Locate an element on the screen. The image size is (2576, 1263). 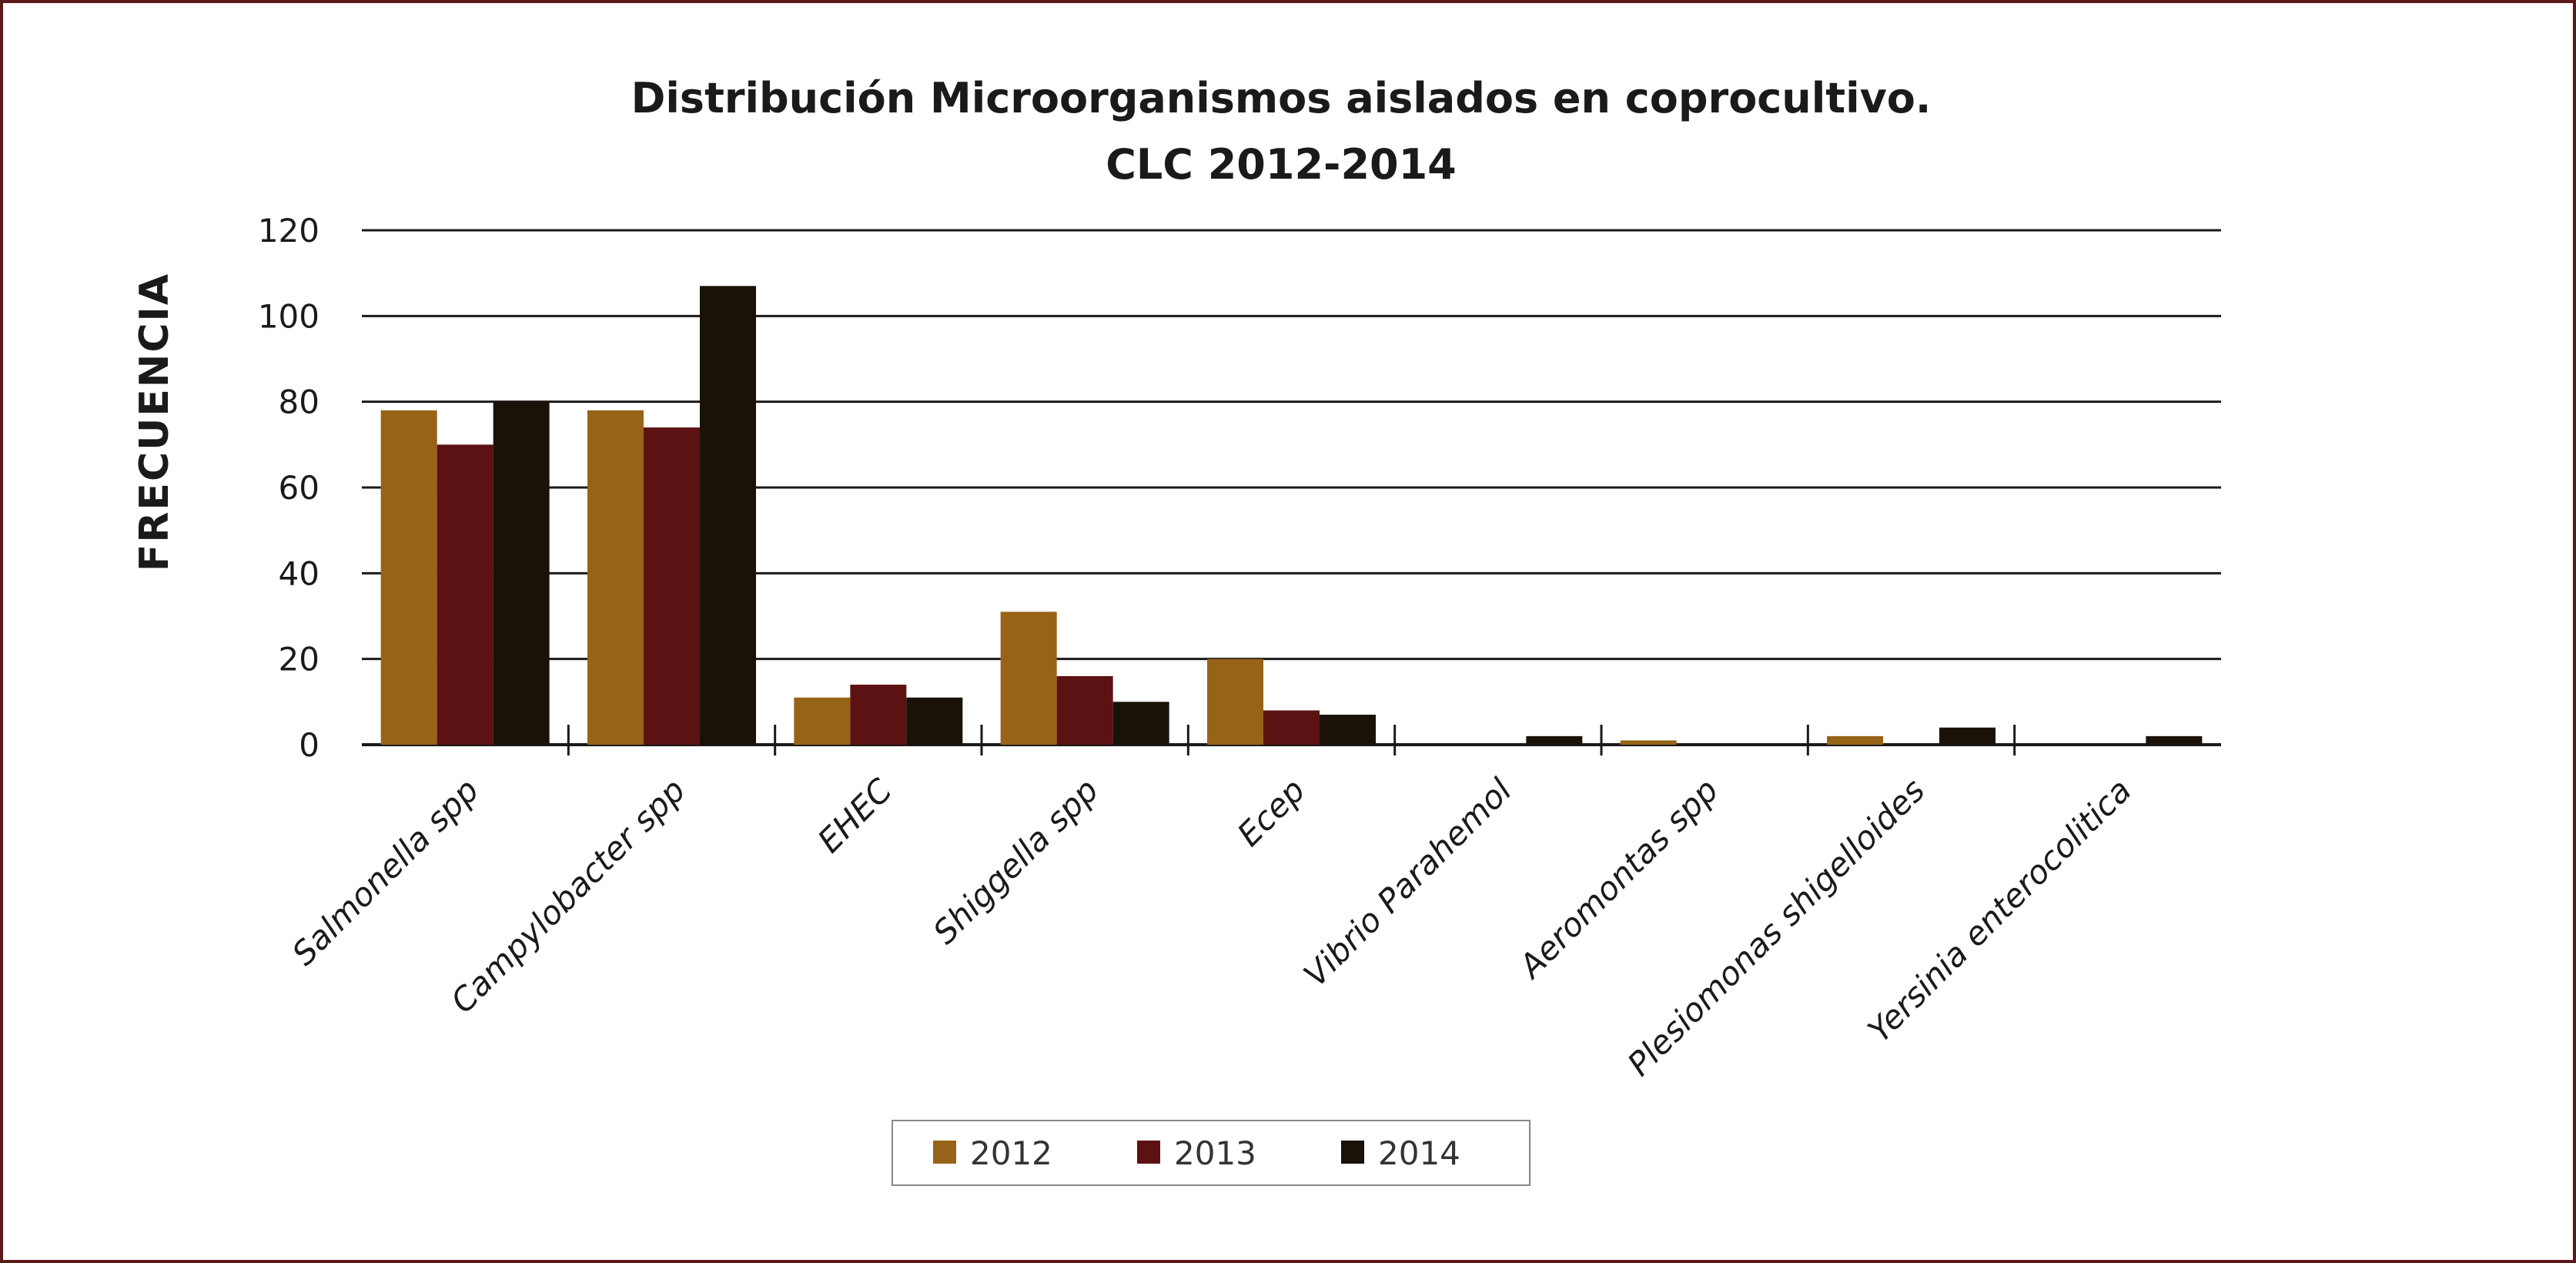
y-tick-label: 100 is located at coordinates (289, 316).